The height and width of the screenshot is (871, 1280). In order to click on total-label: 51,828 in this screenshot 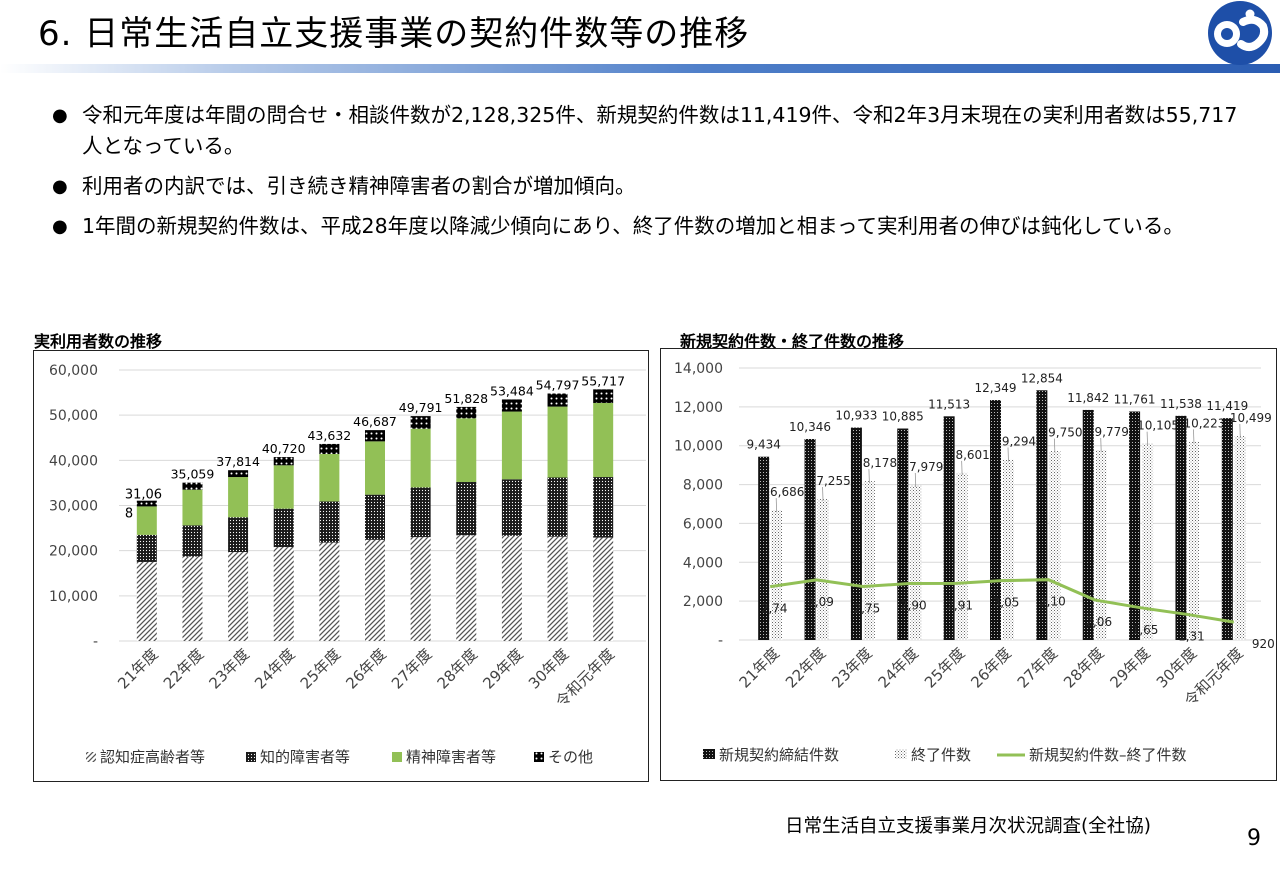, I will do `click(466, 398)`.